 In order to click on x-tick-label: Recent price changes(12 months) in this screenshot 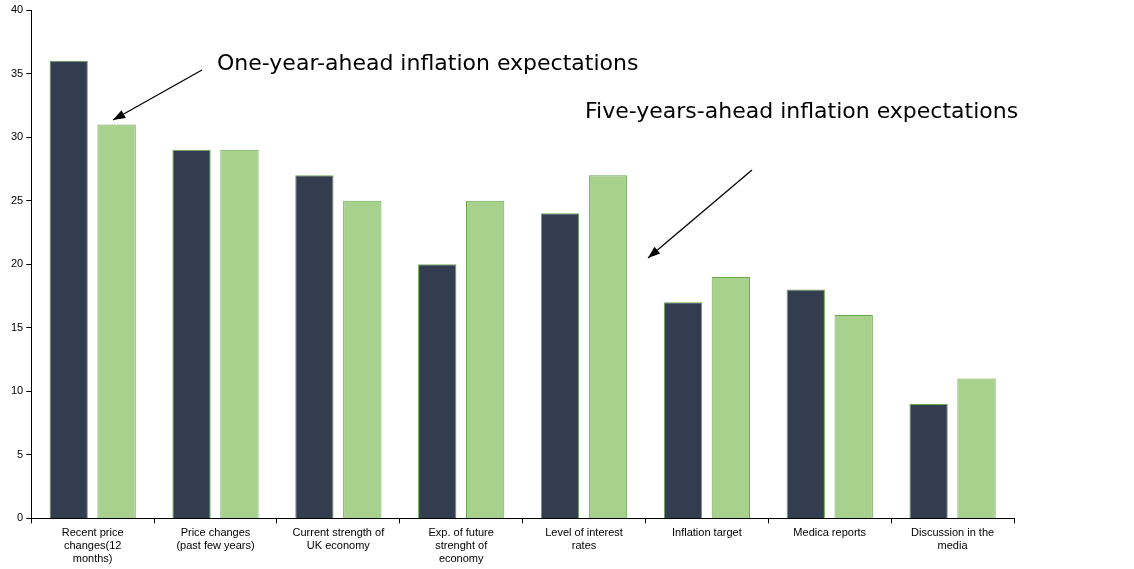, I will do `click(92, 545)`.